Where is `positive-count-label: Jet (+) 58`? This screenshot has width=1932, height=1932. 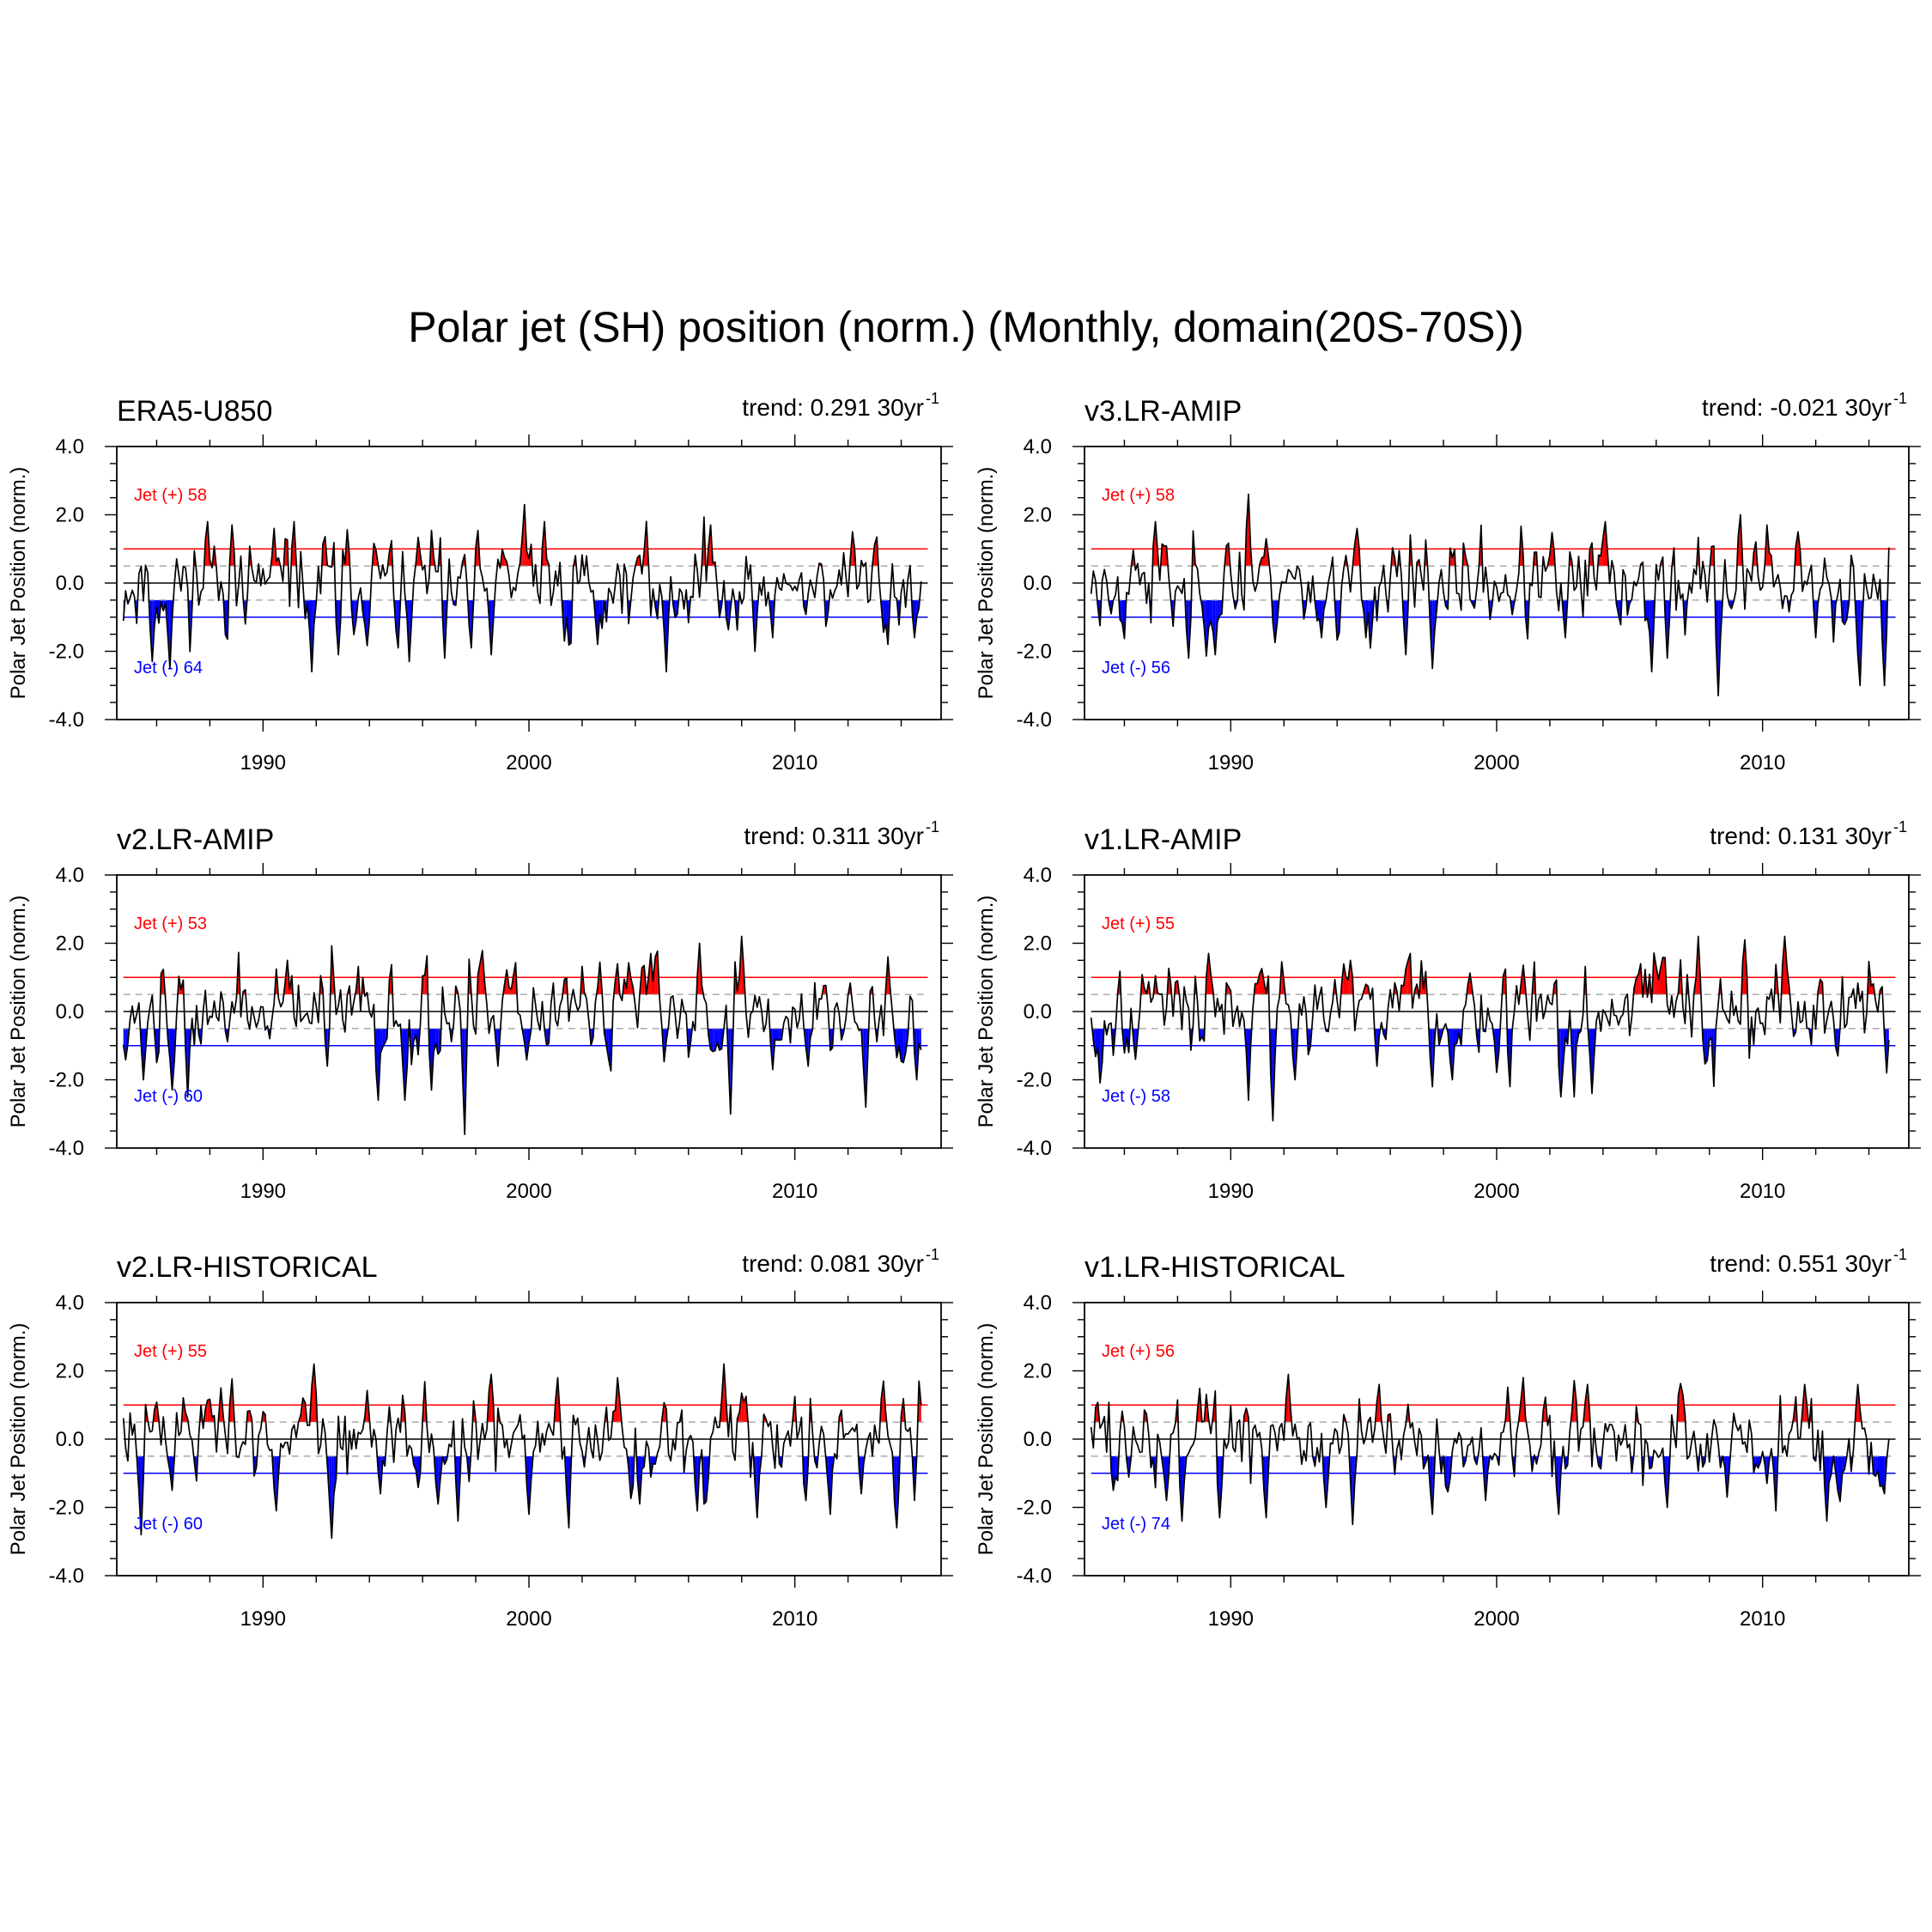 positive-count-label: Jet (+) 58 is located at coordinates (170, 496).